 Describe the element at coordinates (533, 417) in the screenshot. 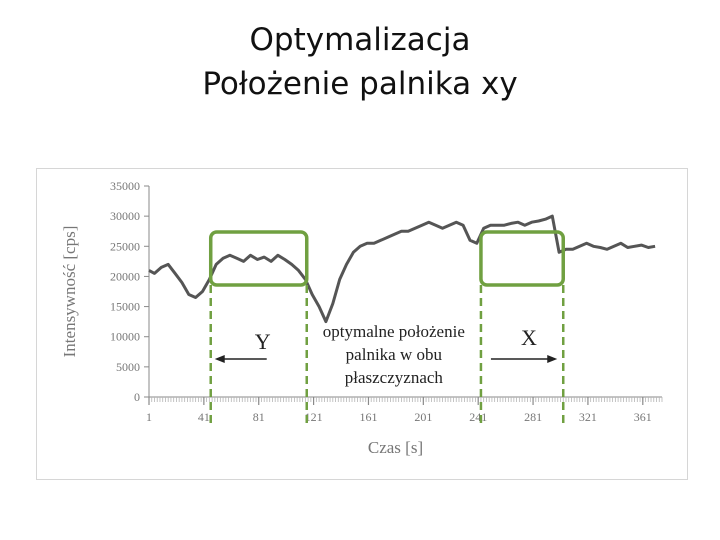

I see `x-tick-label-281: 281` at that location.